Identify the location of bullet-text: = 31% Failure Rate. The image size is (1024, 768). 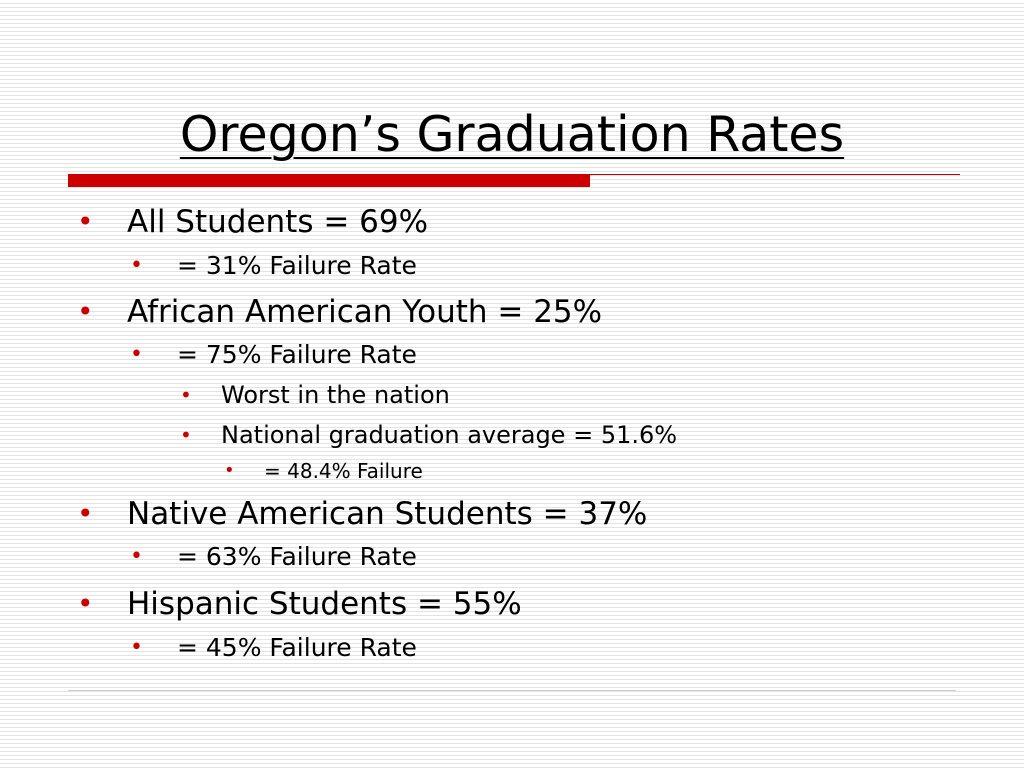
(297, 265).